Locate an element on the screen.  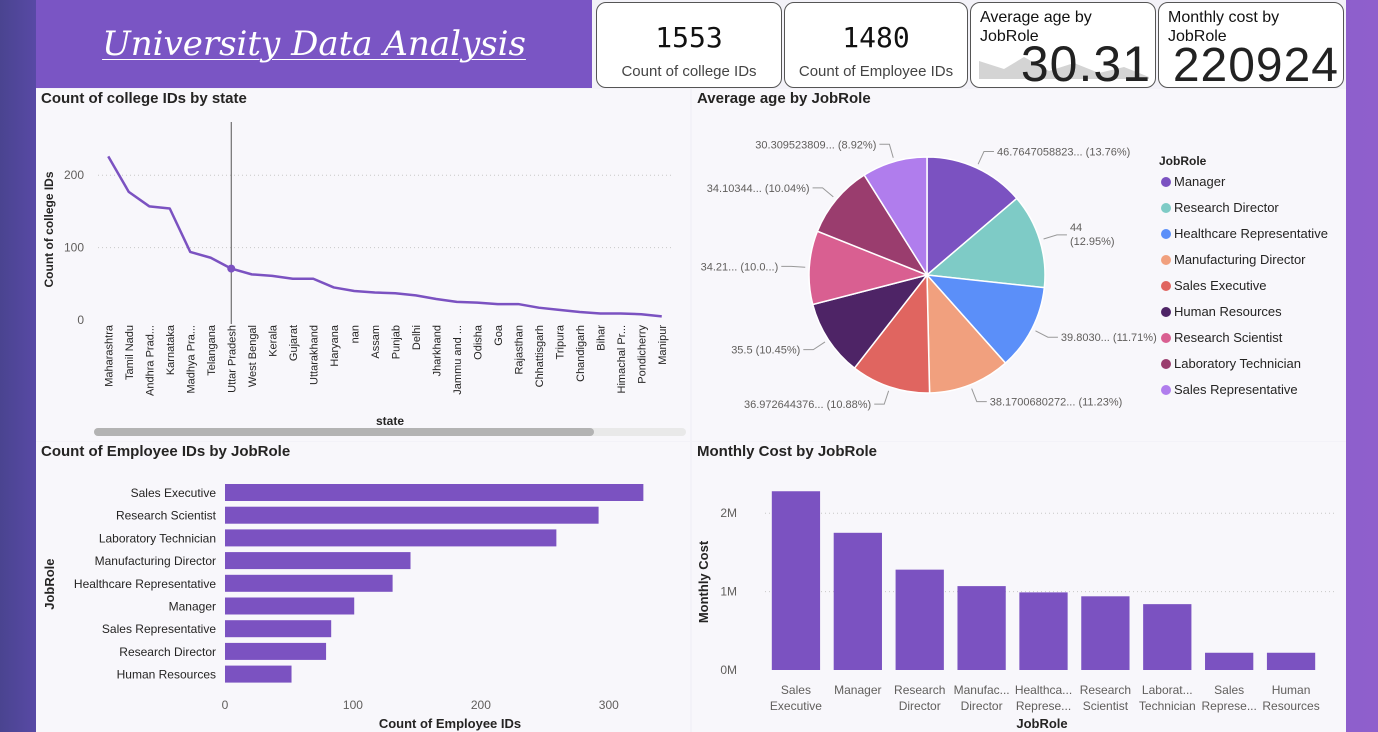
panel-title: Count of Employee IDs by JobRole is located at coordinates (166, 451).